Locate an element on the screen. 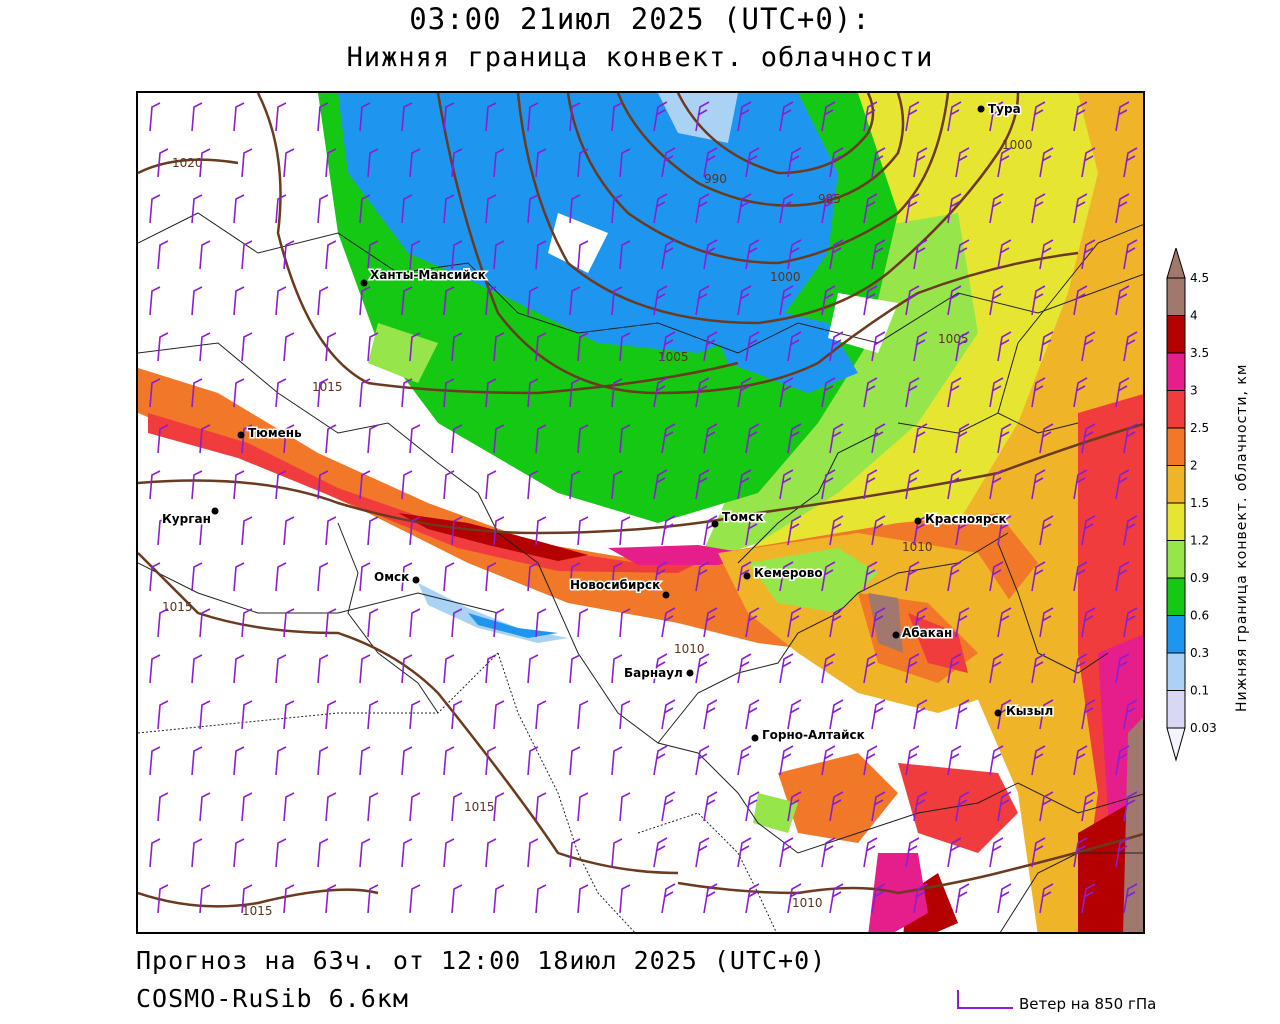  field-zone-2.5km-south is located at coordinates (838, 798).